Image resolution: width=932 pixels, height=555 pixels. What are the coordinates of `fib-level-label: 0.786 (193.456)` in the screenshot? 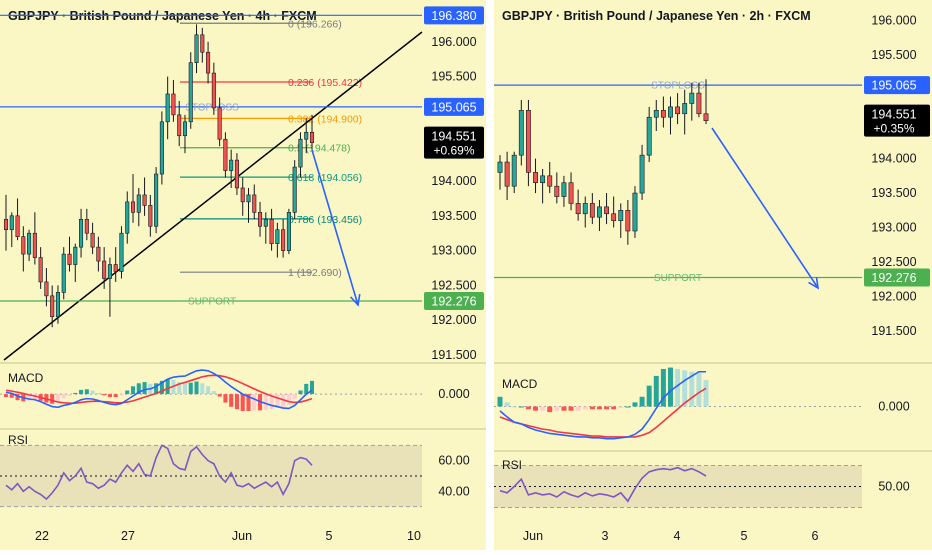 It's located at (325, 220).